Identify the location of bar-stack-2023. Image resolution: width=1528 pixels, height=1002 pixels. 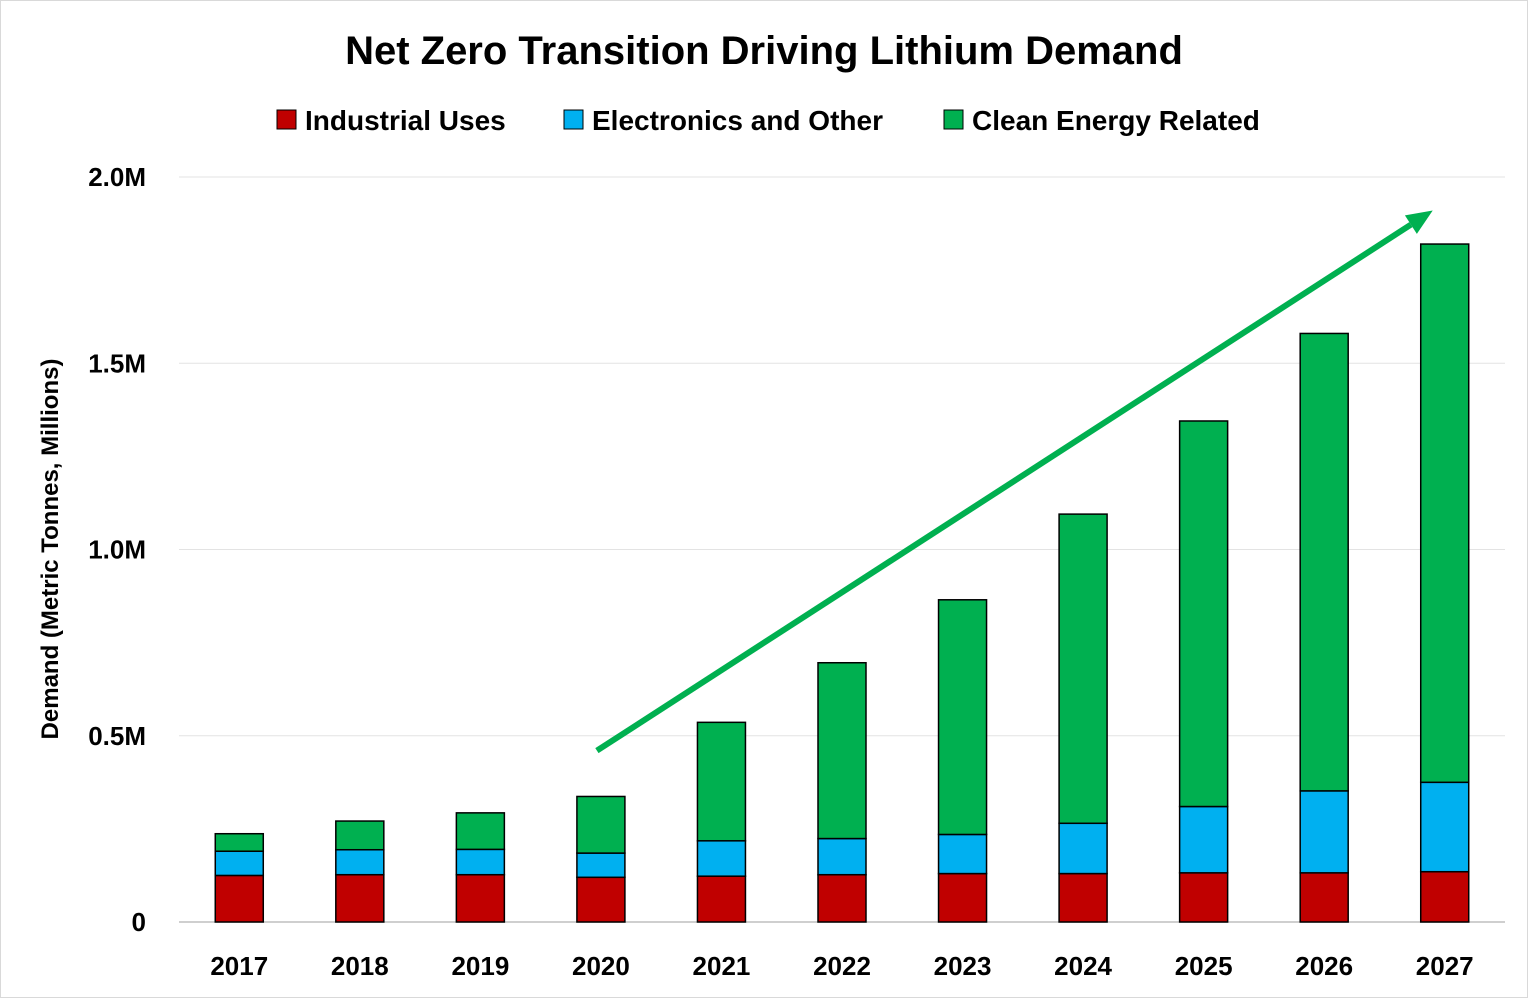
(962, 761).